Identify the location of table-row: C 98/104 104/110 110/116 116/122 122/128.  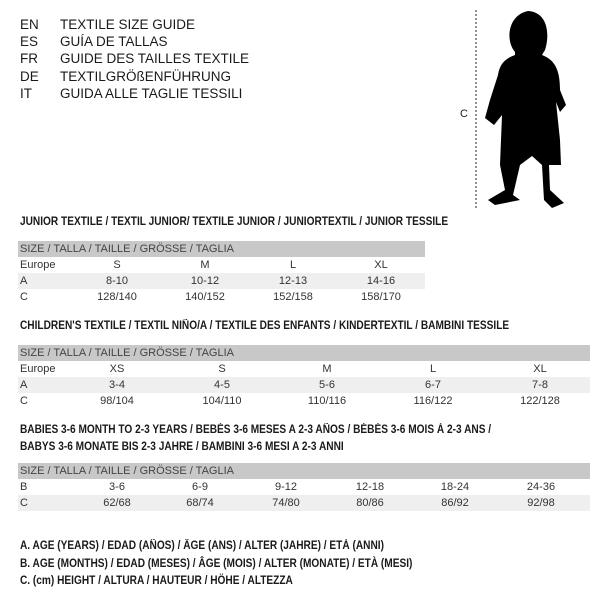
(304, 401).